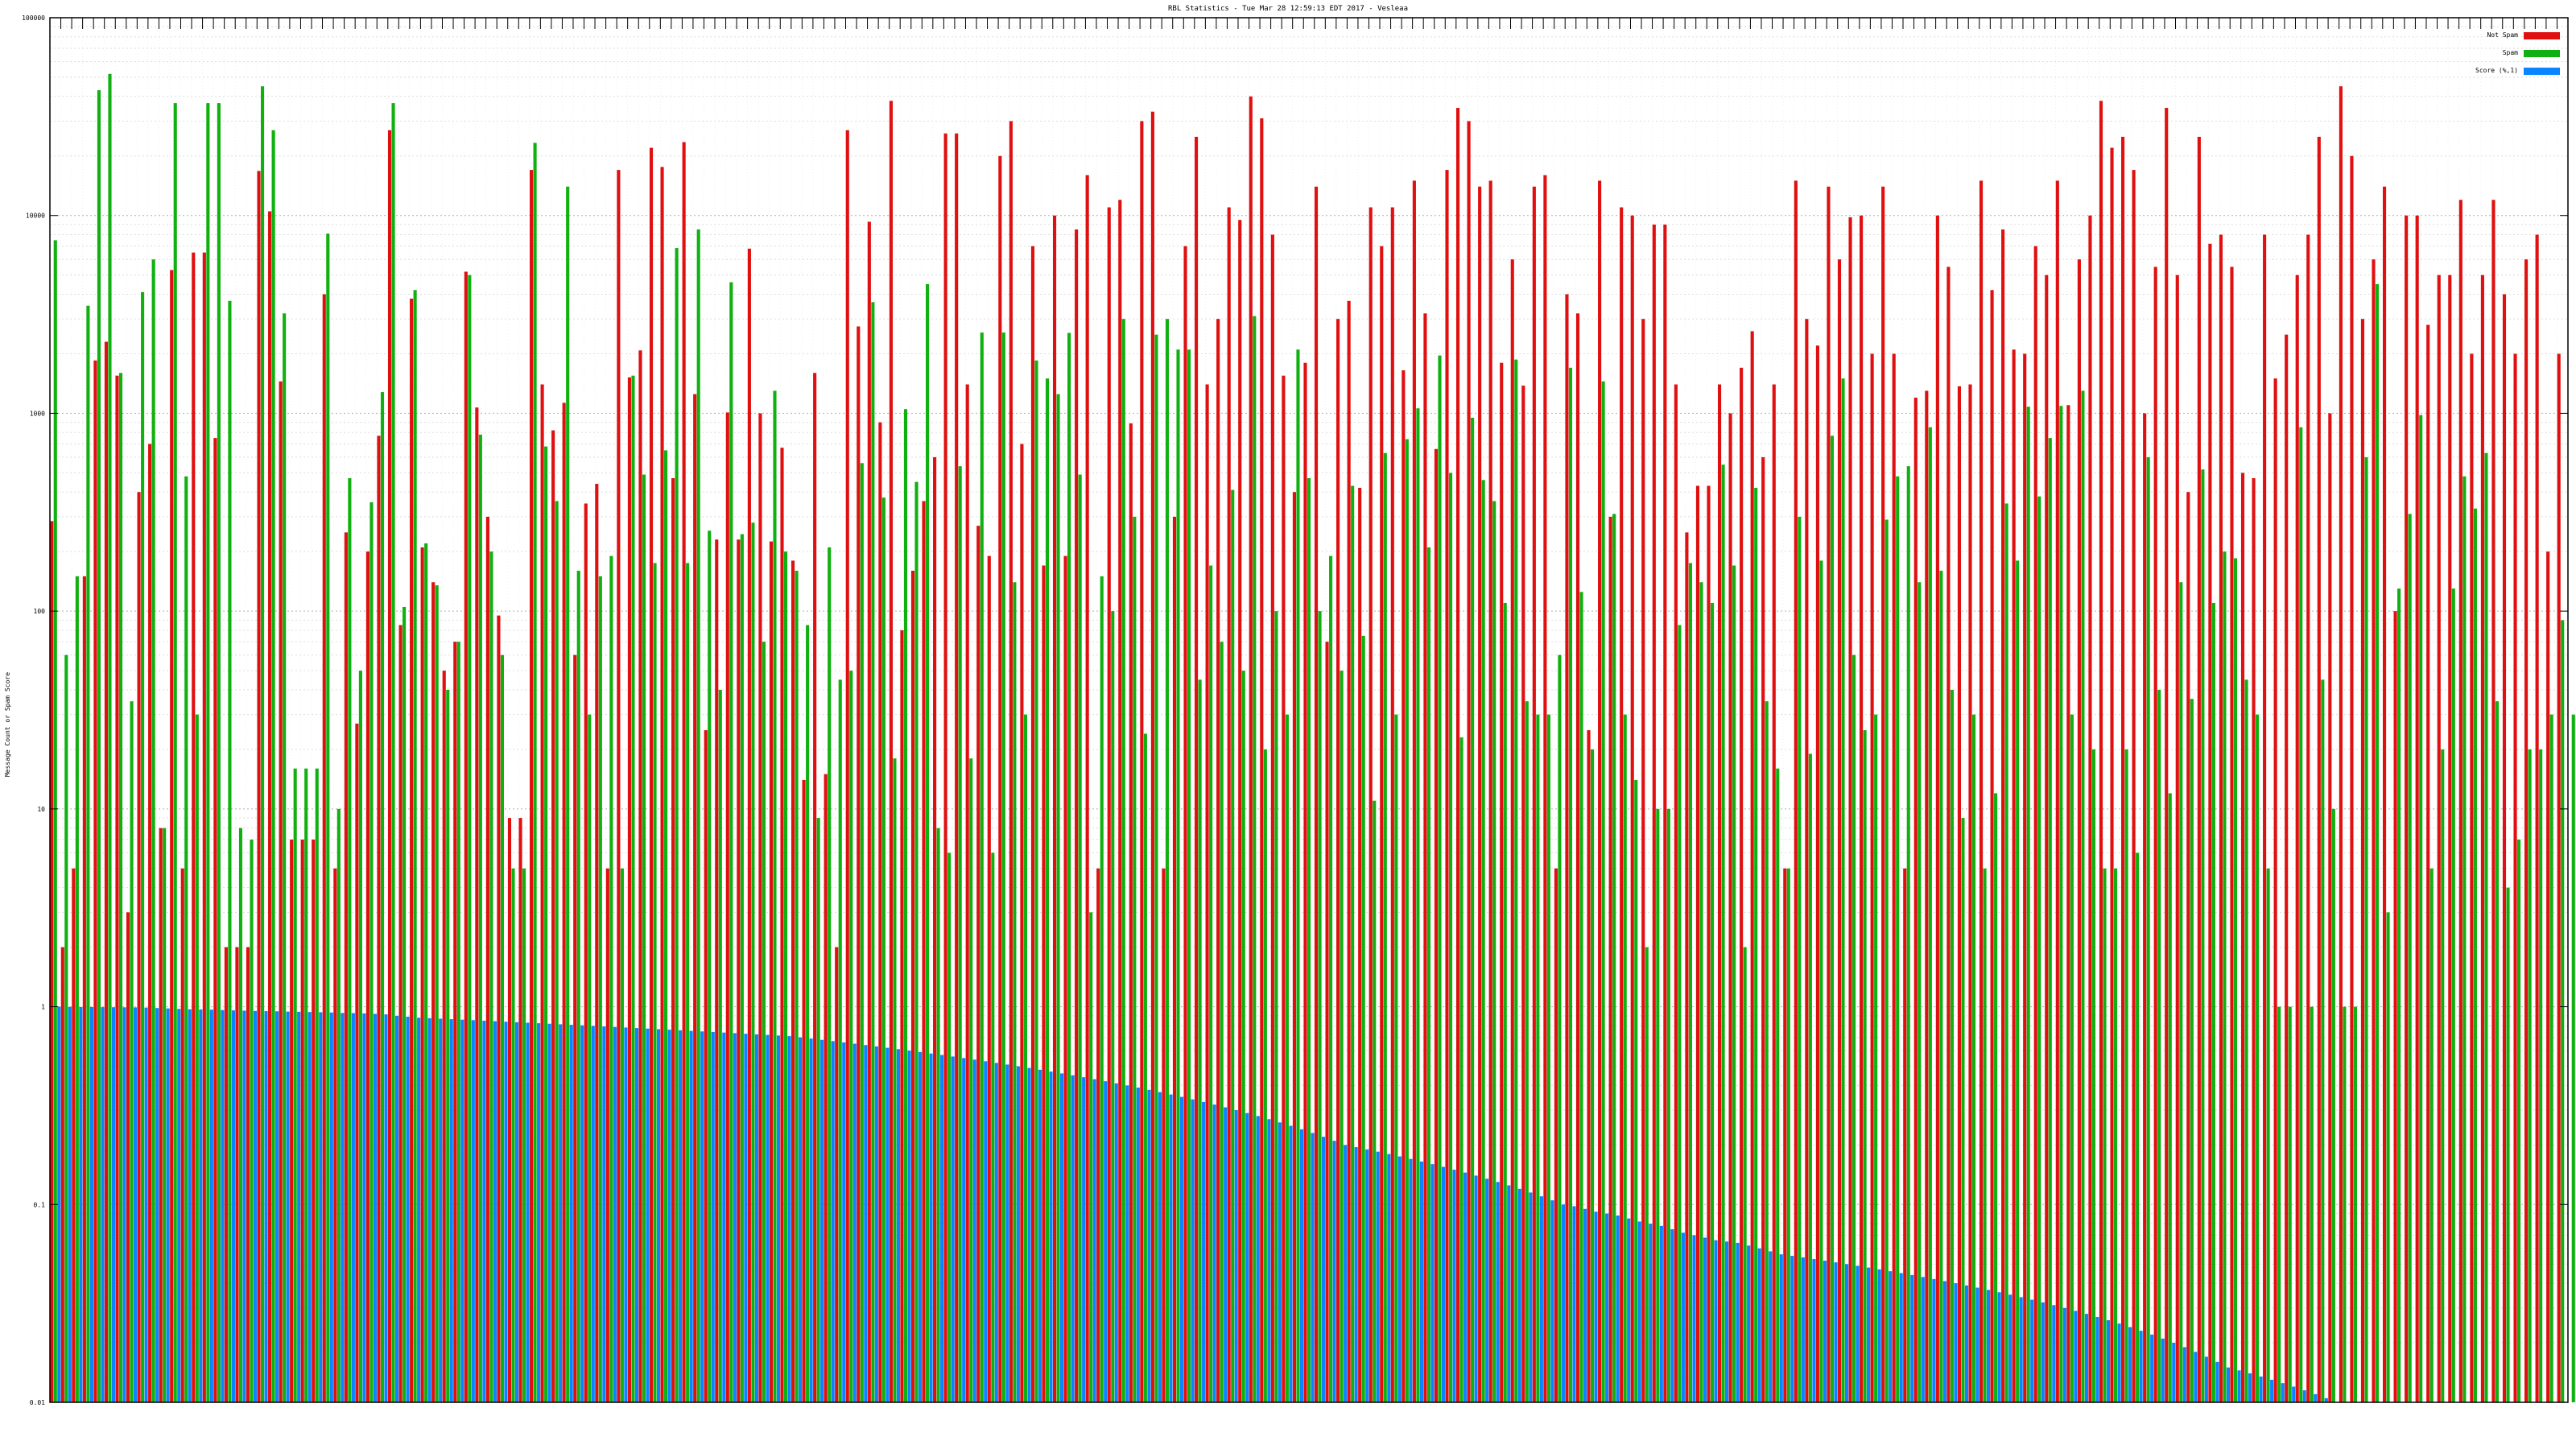 This screenshot has width=2576, height=1449. I want to click on legend-label-score-1: Score (%,1), so click(2496, 70).